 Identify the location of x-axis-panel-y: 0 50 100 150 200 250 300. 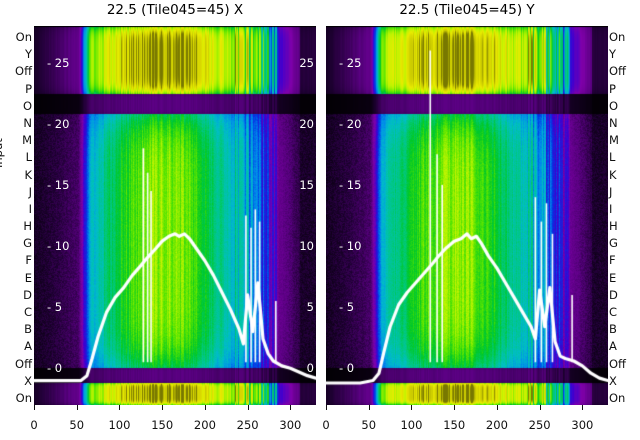
(465, 422).